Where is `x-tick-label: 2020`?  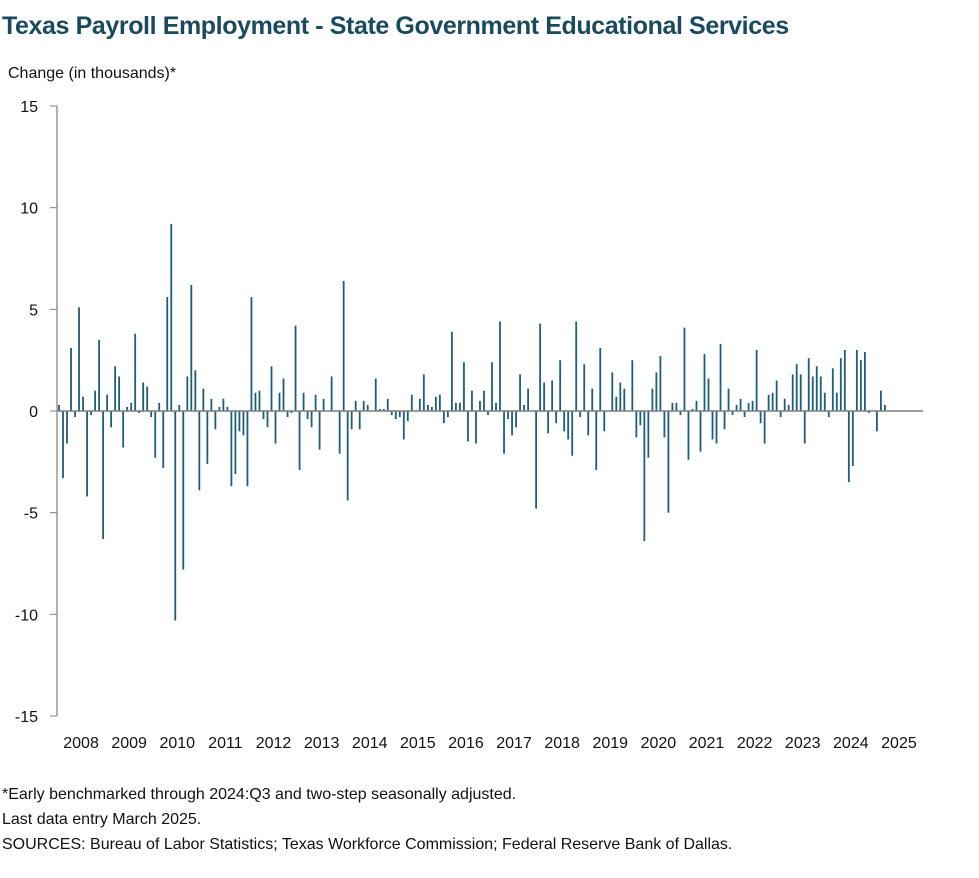
x-tick-label: 2020 is located at coordinates (659, 743).